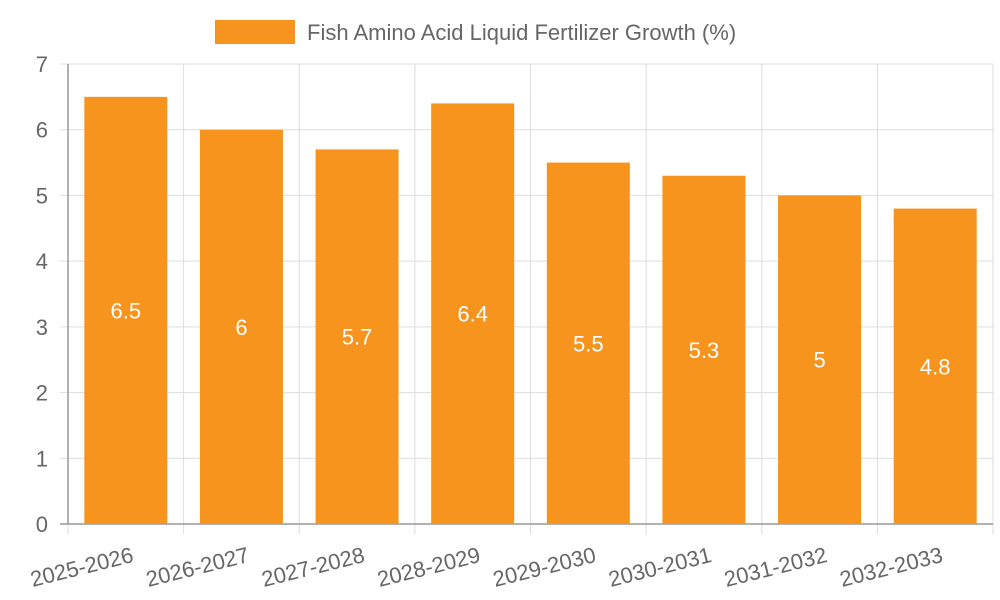 This screenshot has width=1000, height=600. What do you see at coordinates (42, 327) in the screenshot?
I see `y-tick-label: 3` at bounding box center [42, 327].